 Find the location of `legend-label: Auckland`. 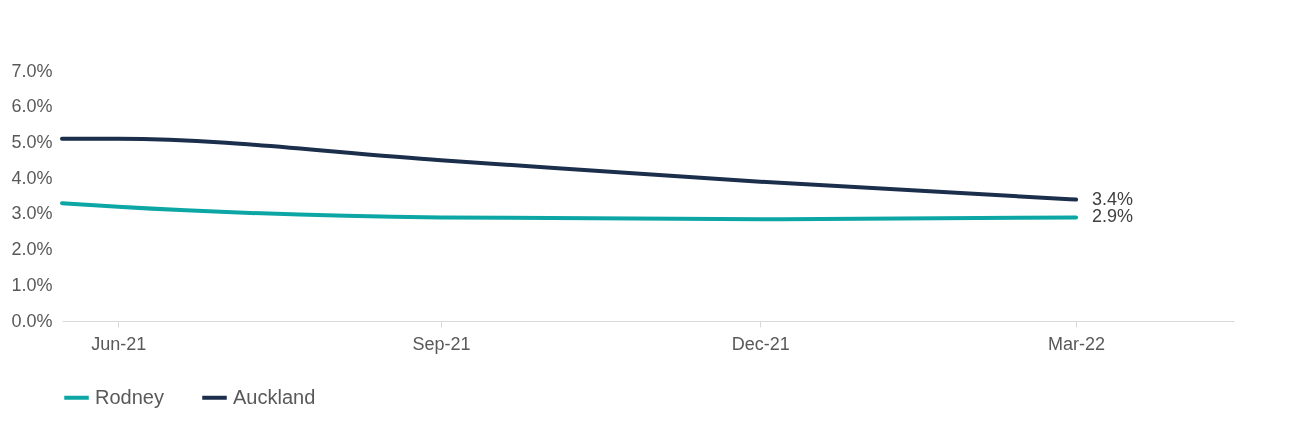

legend-label: Auckland is located at coordinates (274, 396).